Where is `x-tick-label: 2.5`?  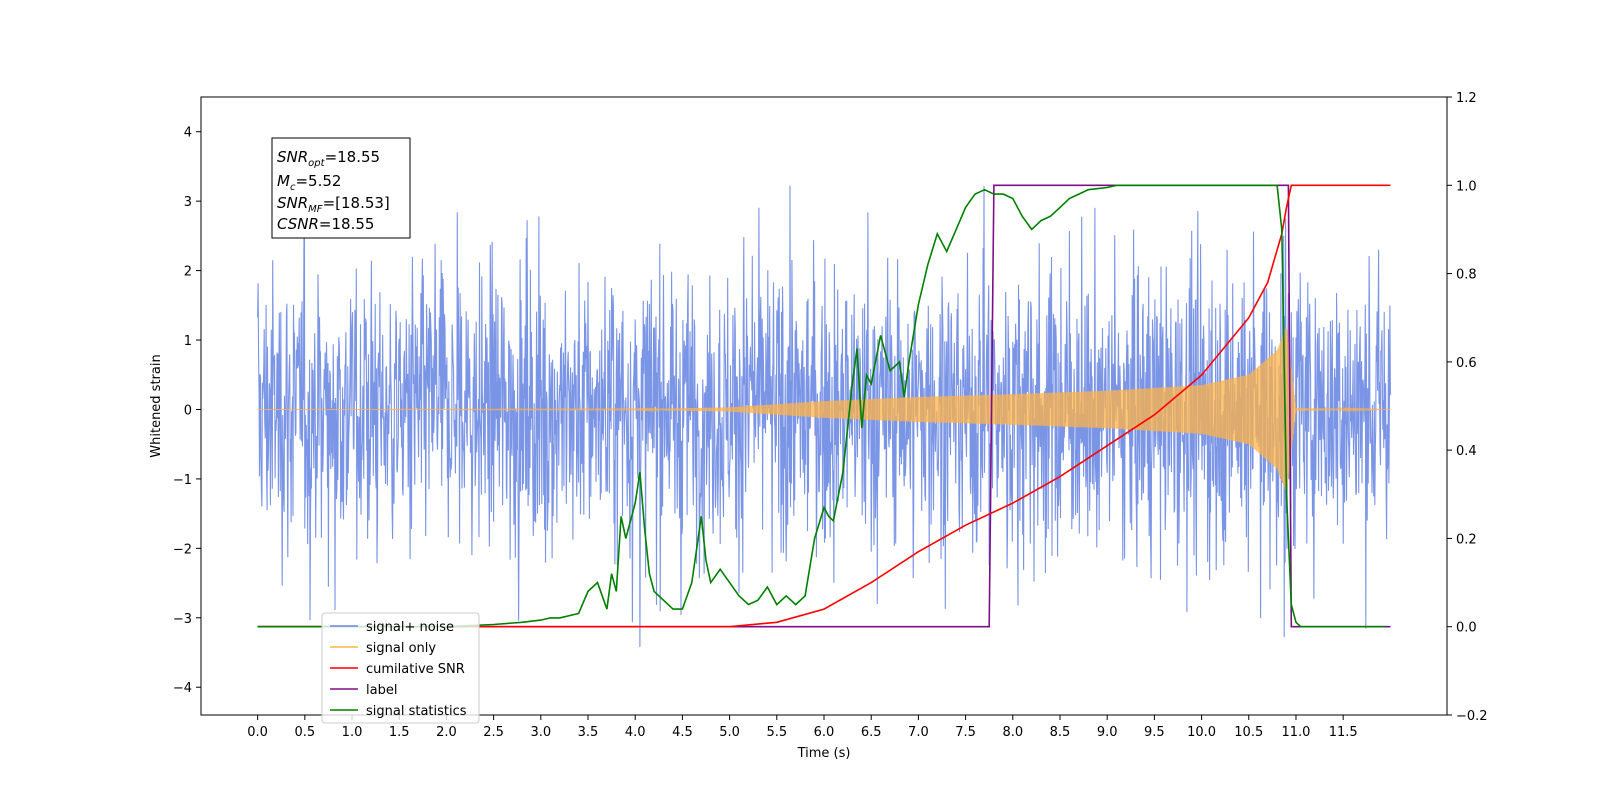 x-tick-label: 2.5 is located at coordinates (493, 732).